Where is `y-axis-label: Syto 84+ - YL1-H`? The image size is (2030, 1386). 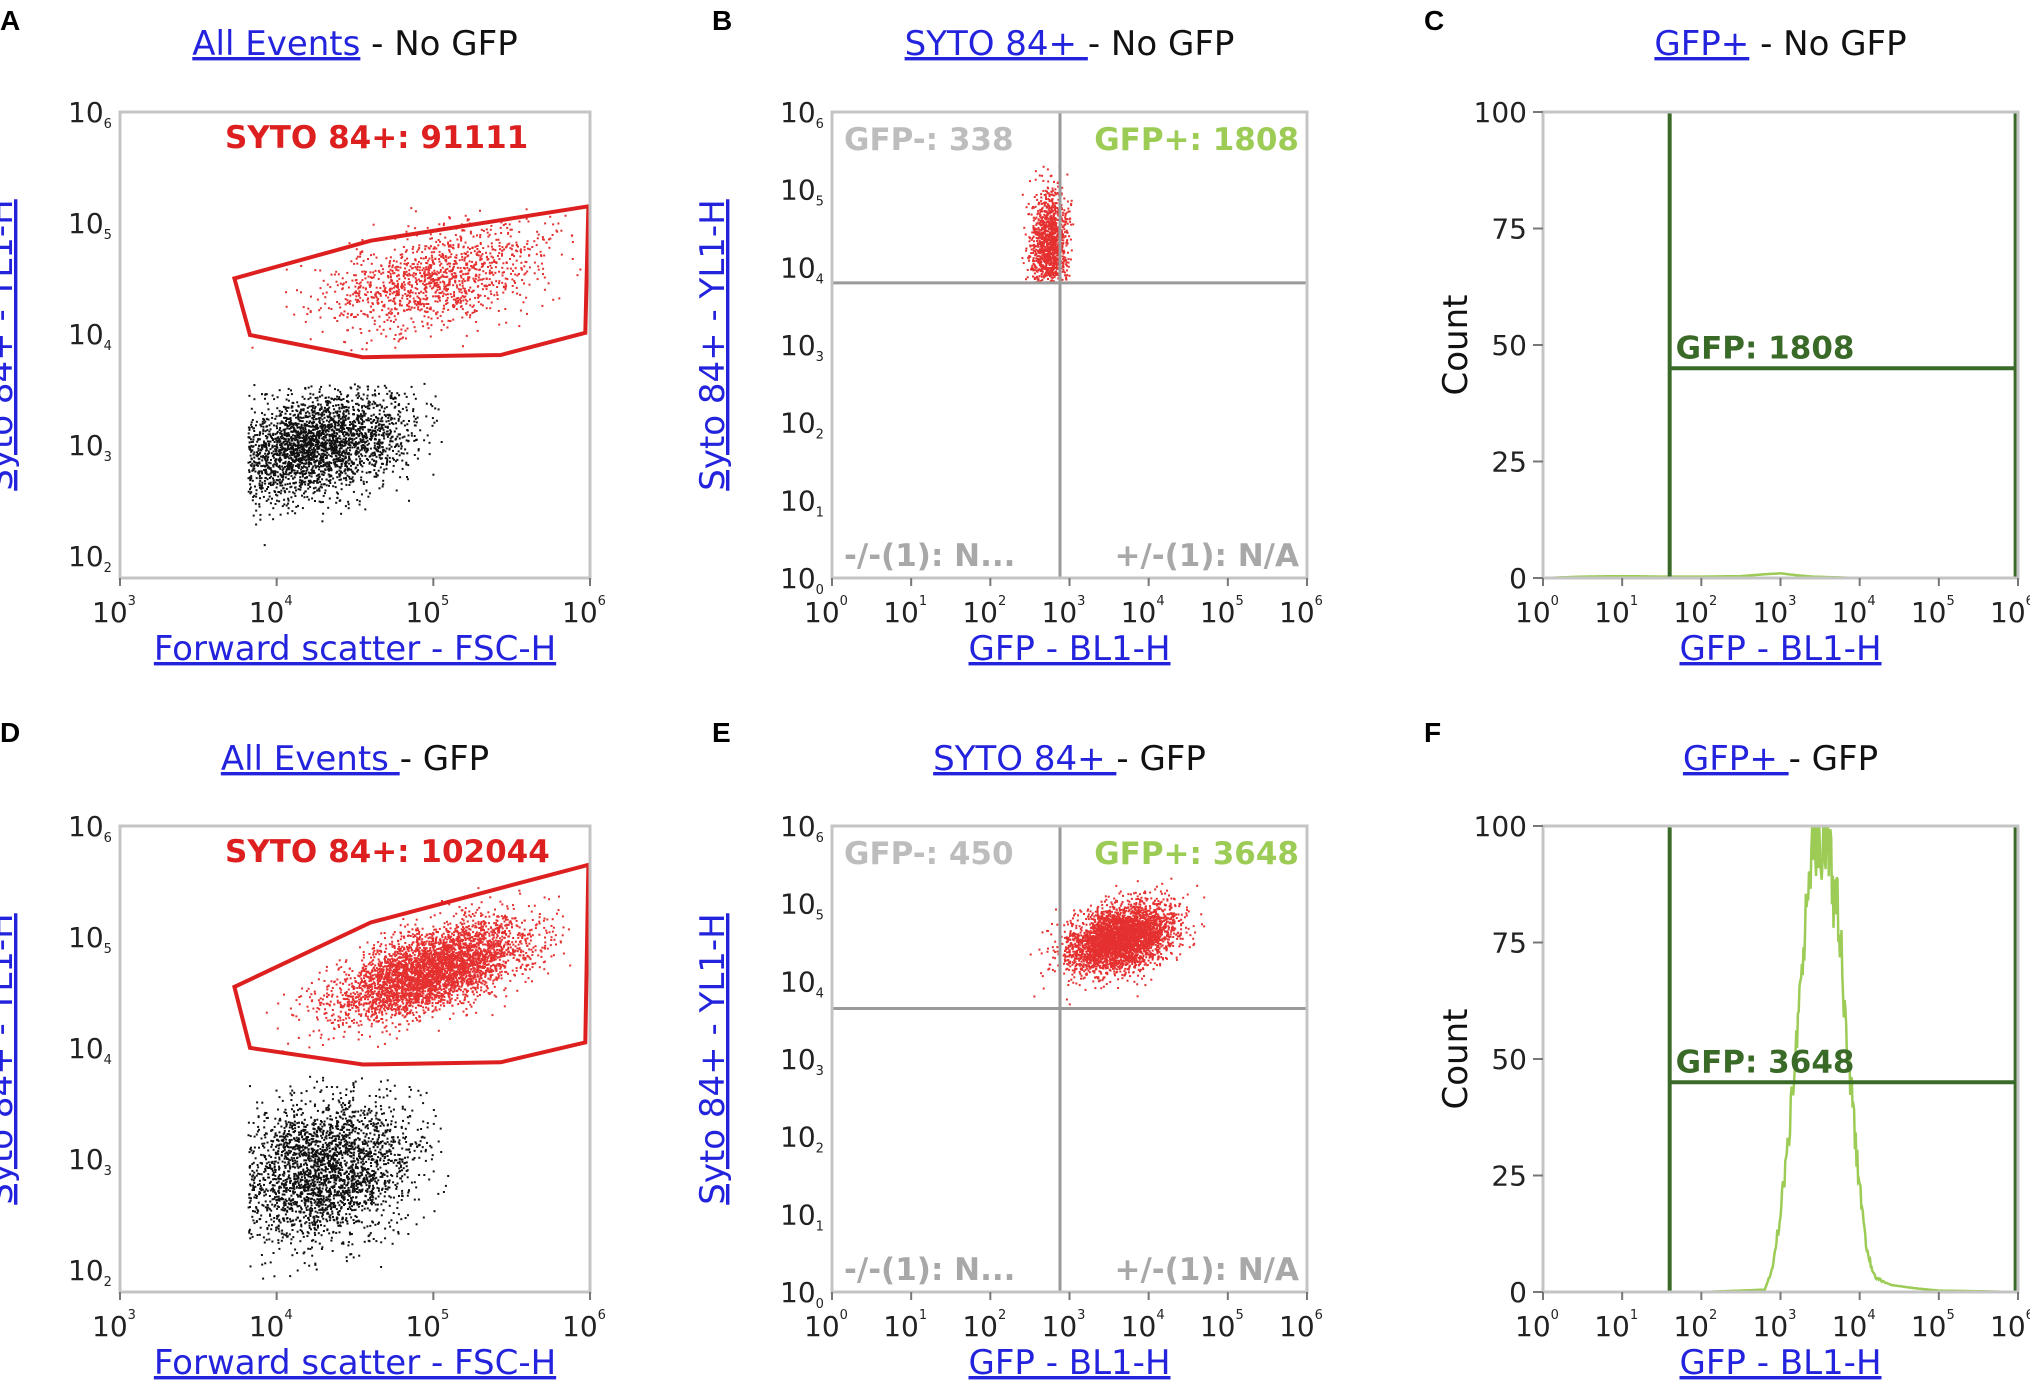 y-axis-label: Syto 84+ - YL1-H is located at coordinates (10, 344).